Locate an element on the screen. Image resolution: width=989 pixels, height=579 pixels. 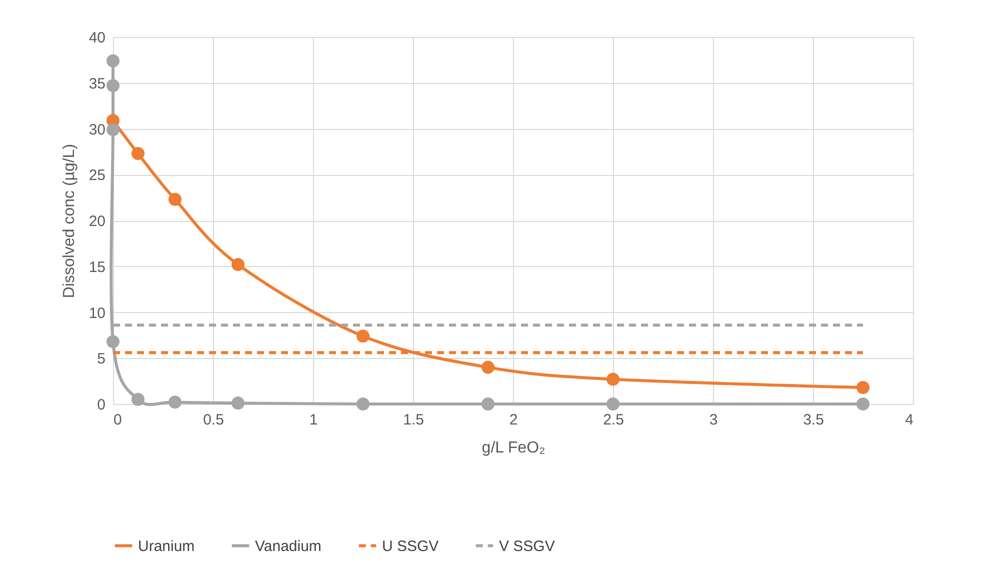
y-tick-label: 10 is located at coordinates (97, 313).